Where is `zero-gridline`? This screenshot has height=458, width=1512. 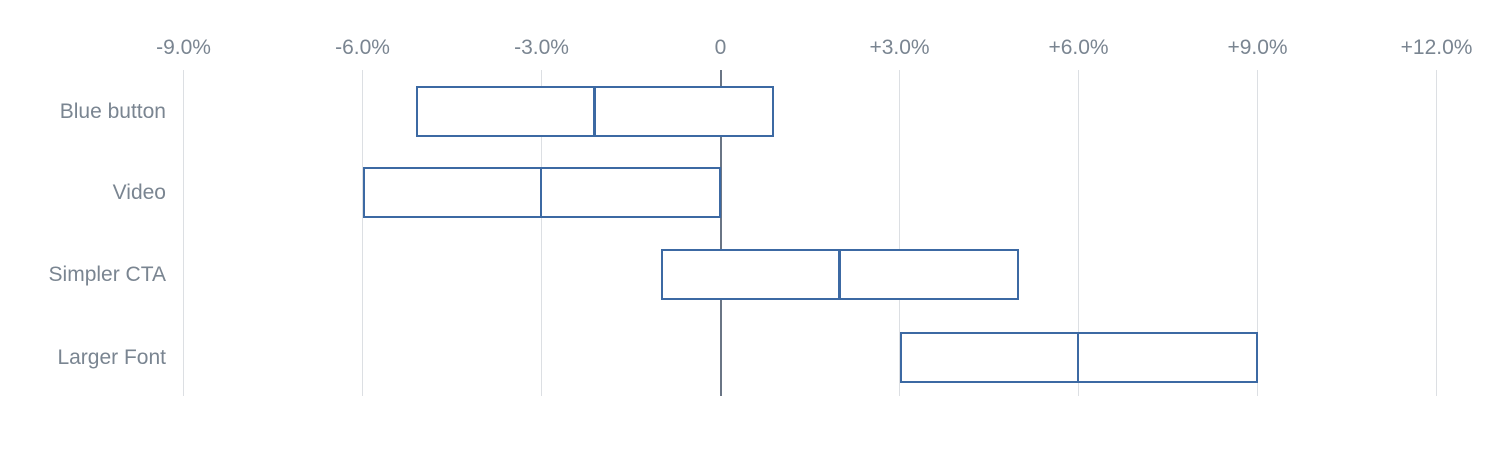 zero-gridline is located at coordinates (720, 233).